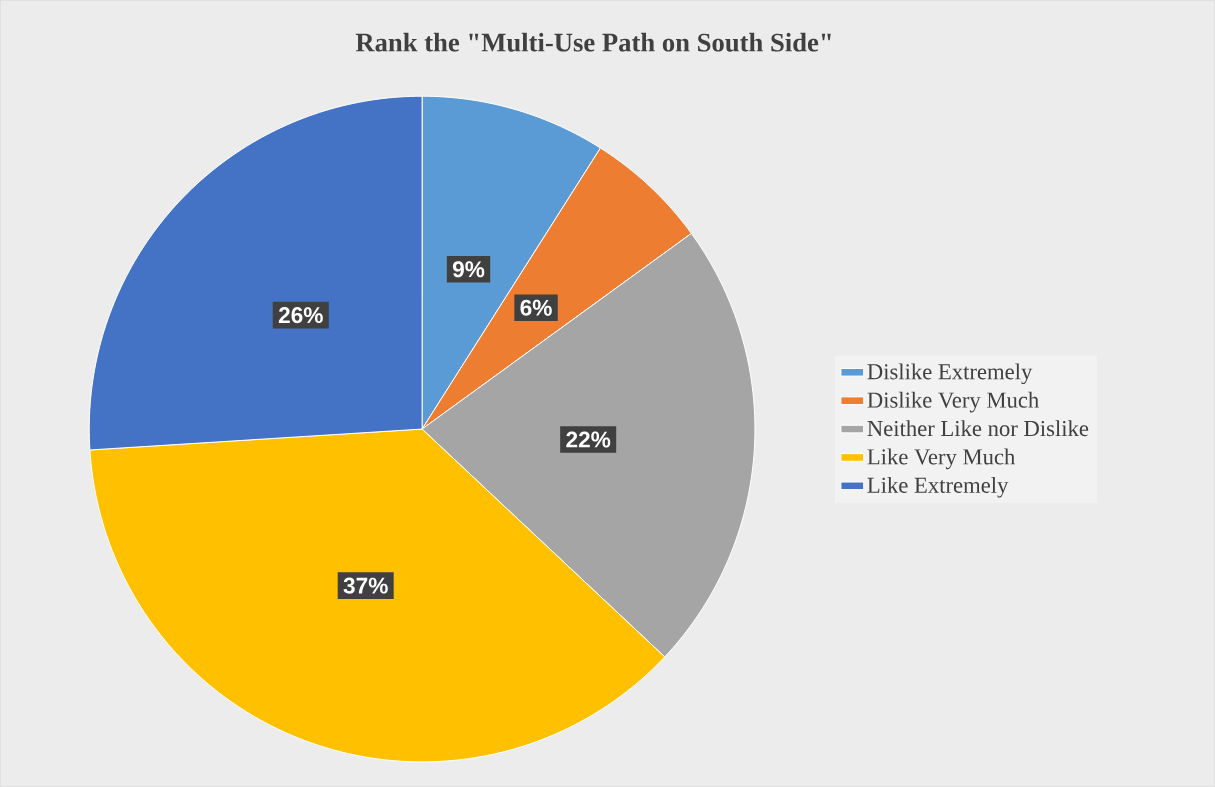  I want to click on legend-label: Neither Like nor Dislike, so click(978, 428).